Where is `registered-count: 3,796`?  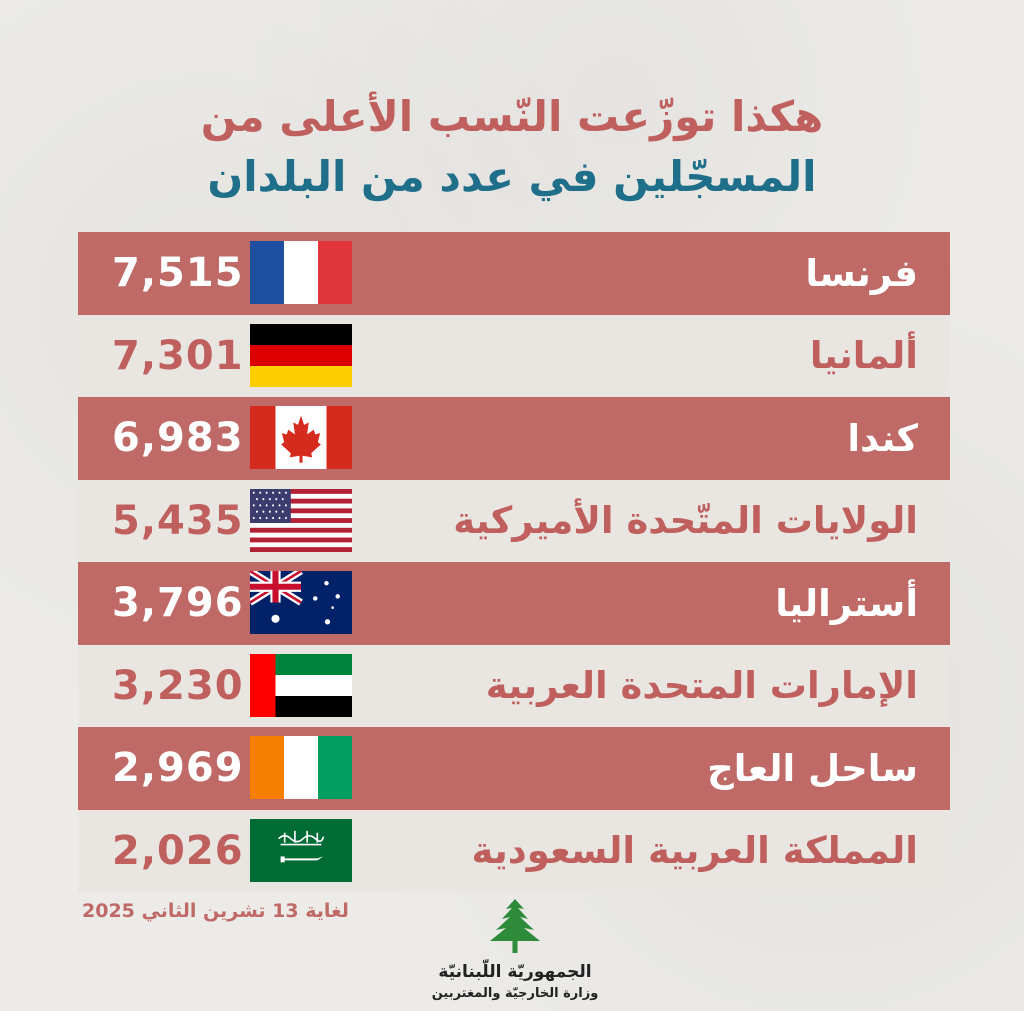 registered-count: 3,796 is located at coordinates (178, 603).